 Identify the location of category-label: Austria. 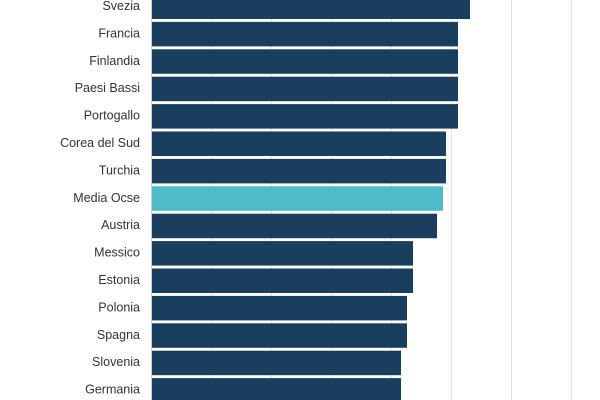
(120, 225).